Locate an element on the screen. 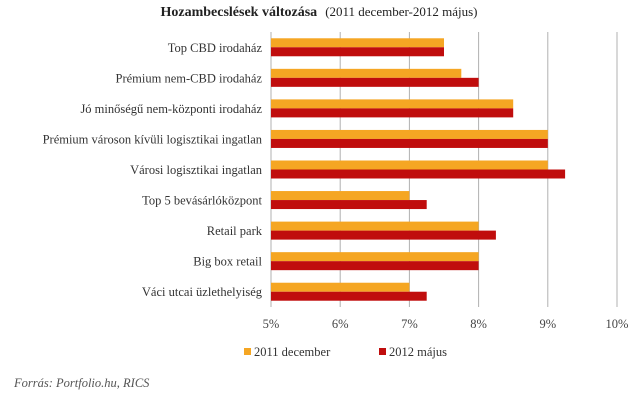 The width and height of the screenshot is (639, 401). x-tick-label: 9% is located at coordinates (547, 324).